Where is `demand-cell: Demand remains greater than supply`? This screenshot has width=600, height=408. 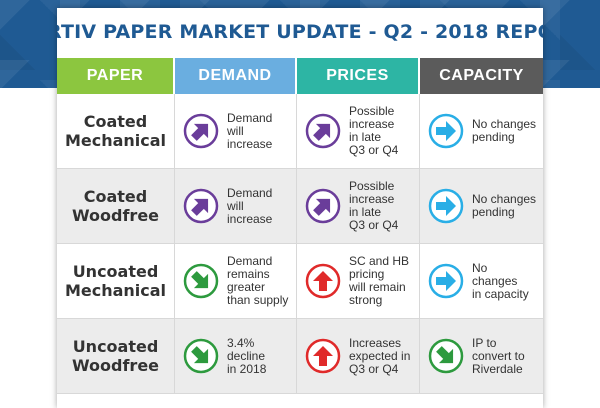 demand-cell: Demand remains greater than supply is located at coordinates (236, 281).